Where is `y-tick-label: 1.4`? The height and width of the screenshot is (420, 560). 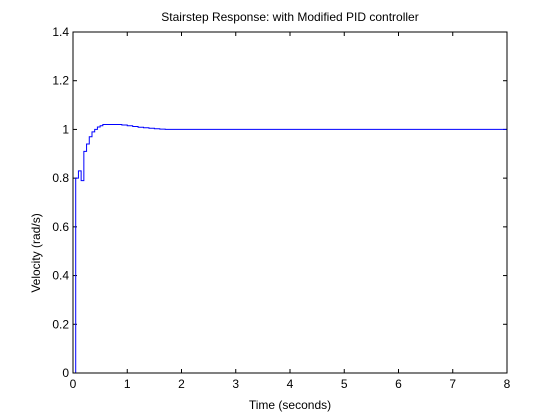 y-tick-label: 1.4 is located at coordinates (60, 32).